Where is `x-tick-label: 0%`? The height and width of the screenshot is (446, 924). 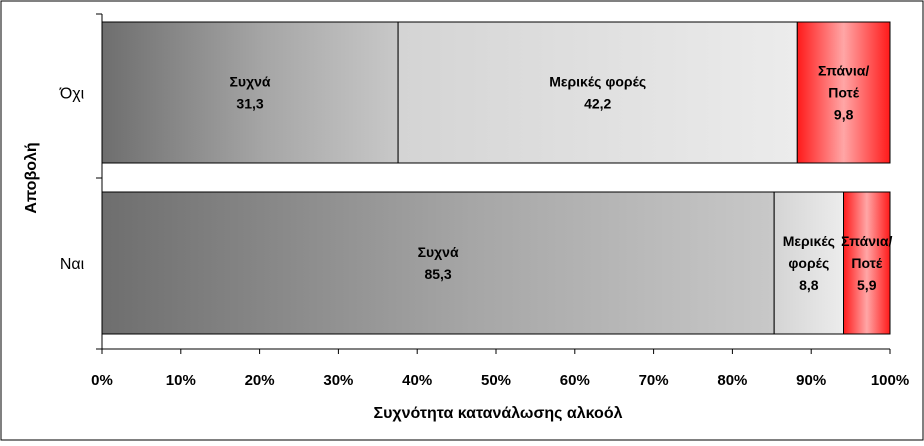
x-tick-label: 0% is located at coordinates (102, 380).